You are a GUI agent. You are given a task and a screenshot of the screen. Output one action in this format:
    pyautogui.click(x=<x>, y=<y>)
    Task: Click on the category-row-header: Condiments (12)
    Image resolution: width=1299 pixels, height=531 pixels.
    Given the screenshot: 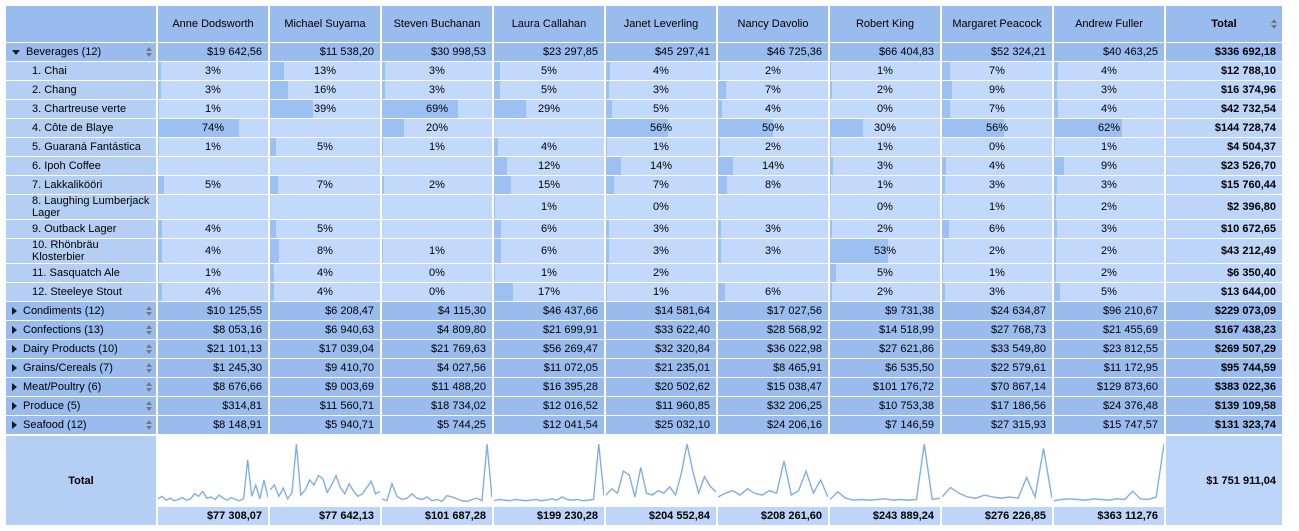 What is the action you would take?
    pyautogui.click(x=81, y=311)
    